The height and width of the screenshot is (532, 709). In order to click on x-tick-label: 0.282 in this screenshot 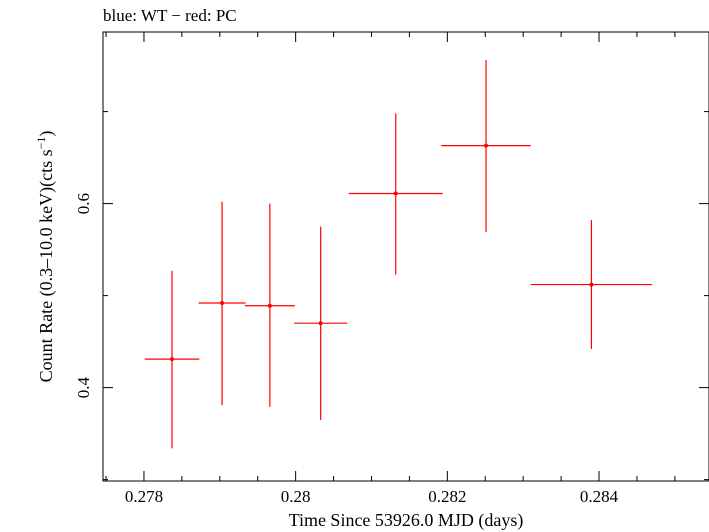, I will do `click(447, 496)`.